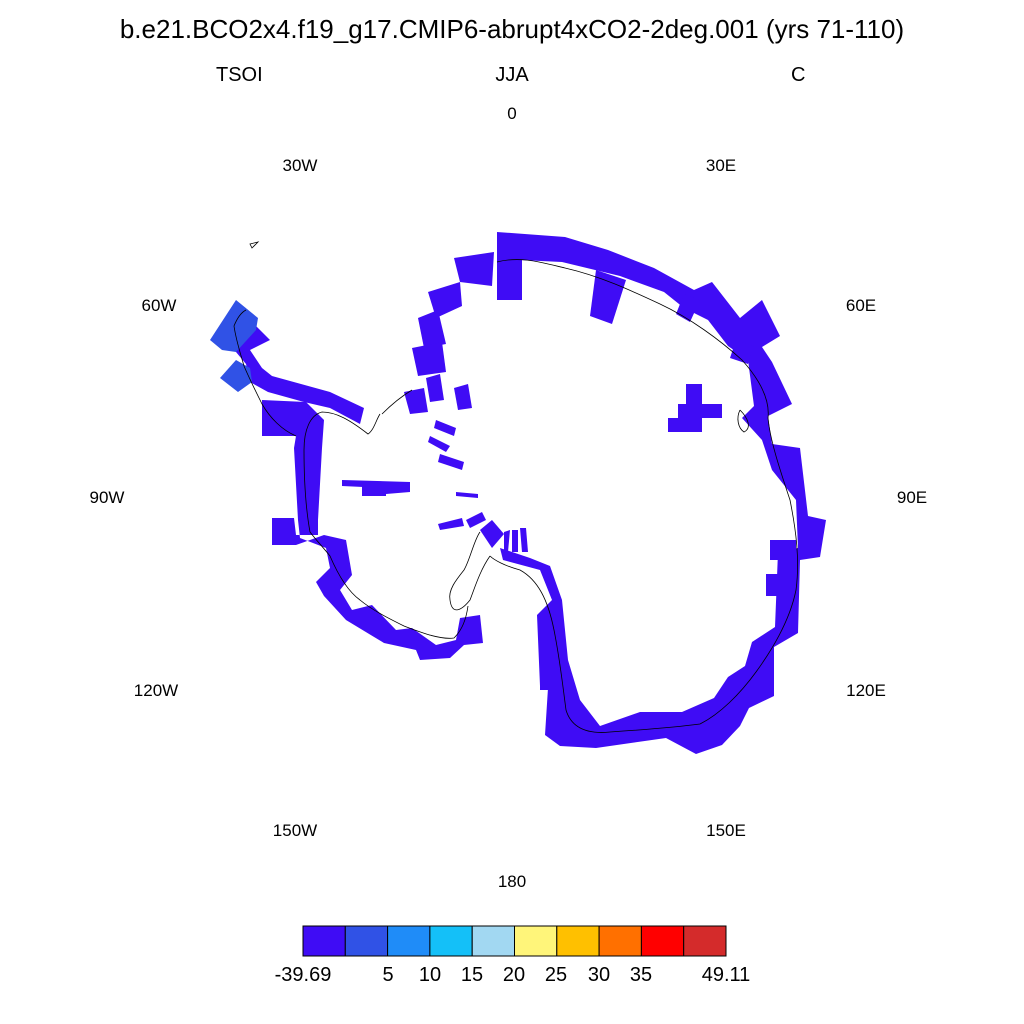  What do you see at coordinates (599, 975) in the screenshot?
I see `cb-label-30: 30` at bounding box center [599, 975].